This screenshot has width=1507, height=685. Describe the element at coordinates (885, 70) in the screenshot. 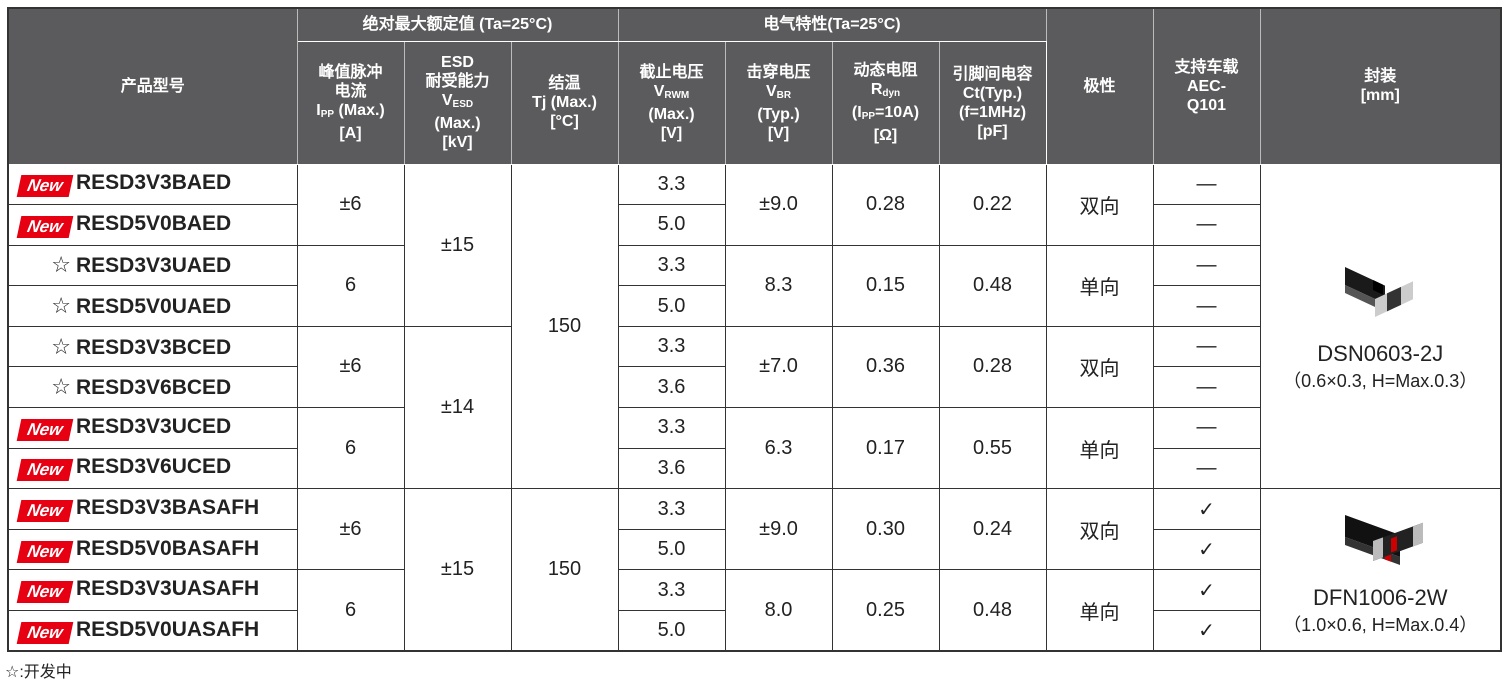

I see `header-line: 动态电阻` at that location.